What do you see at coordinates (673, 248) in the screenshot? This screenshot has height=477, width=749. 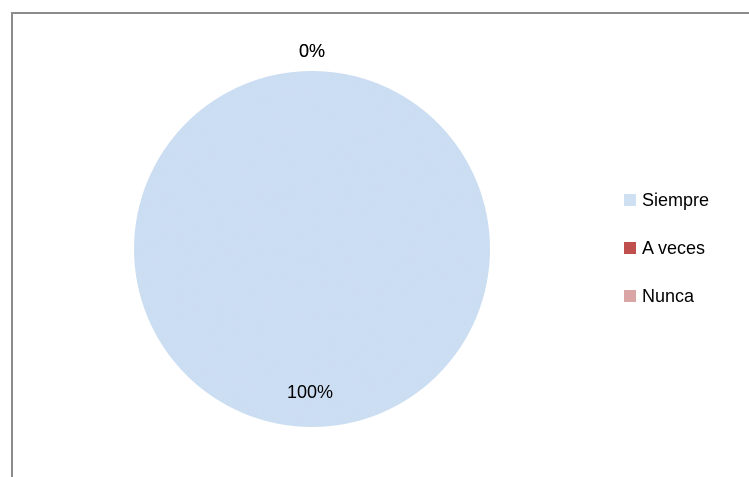 I see `legend-label-a-veces: A veces` at bounding box center [673, 248].